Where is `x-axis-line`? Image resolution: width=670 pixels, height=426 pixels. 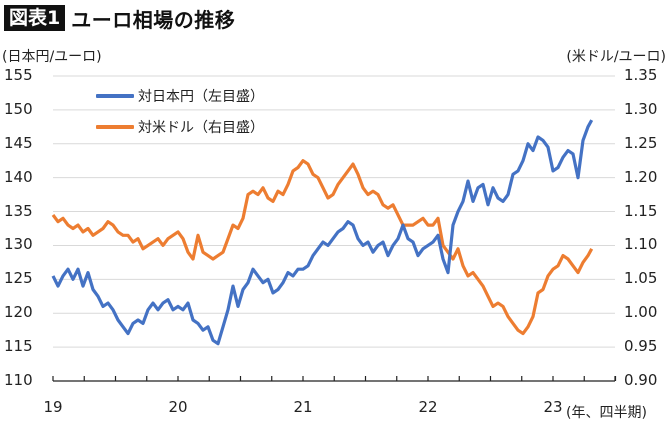
x-axis-line is located at coordinates (334, 379).